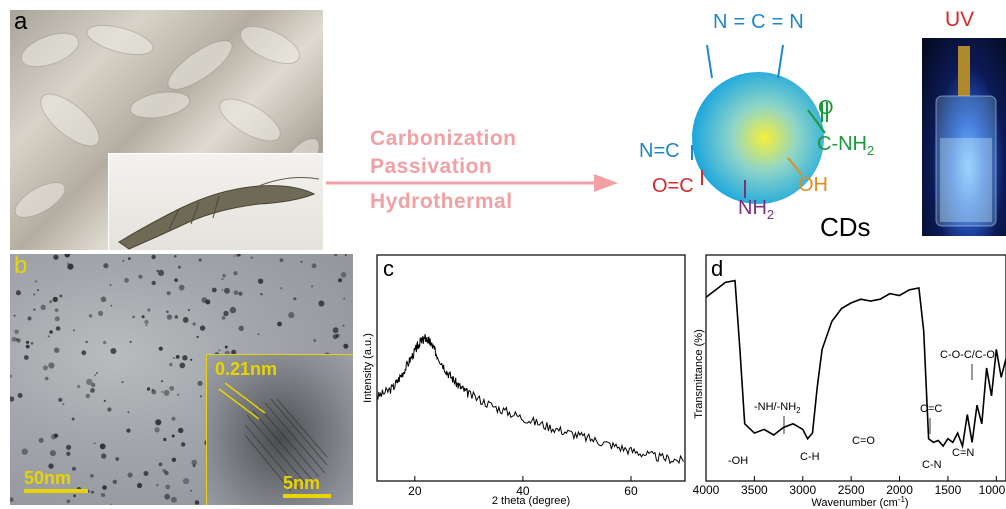 Image resolution: width=1006 pixels, height=509 pixels. What do you see at coordinates (754, 490) in the screenshot?
I see `ftir-xtick-label: 3500` at bounding box center [754, 490].